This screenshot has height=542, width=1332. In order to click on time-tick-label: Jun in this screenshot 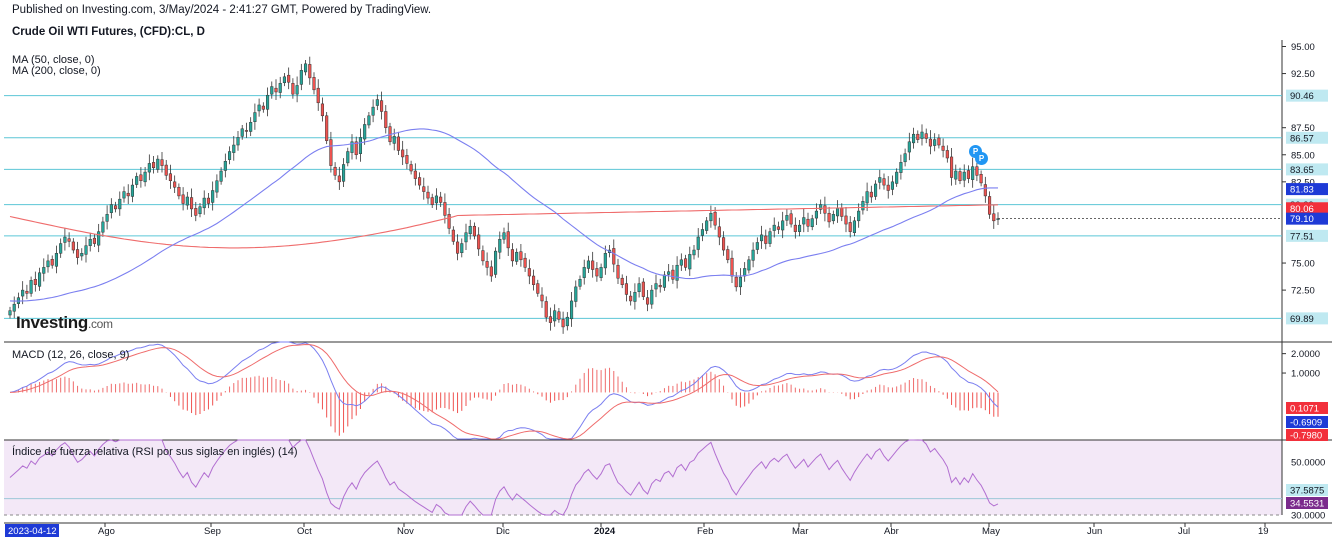, I will do `click(1094, 531)`.